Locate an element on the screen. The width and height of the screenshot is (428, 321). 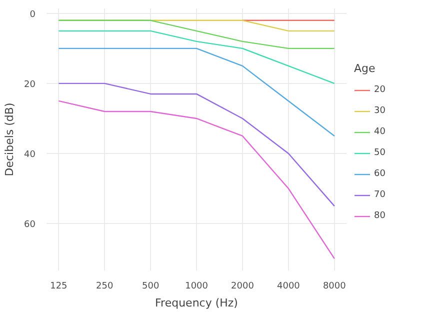
x-tick-label: 8000 is located at coordinates (334, 287).